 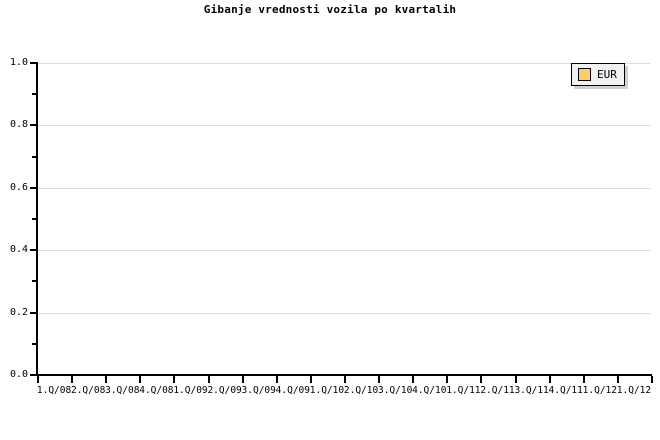 I want to click on legend-swatch-eur, so click(x=584, y=74).